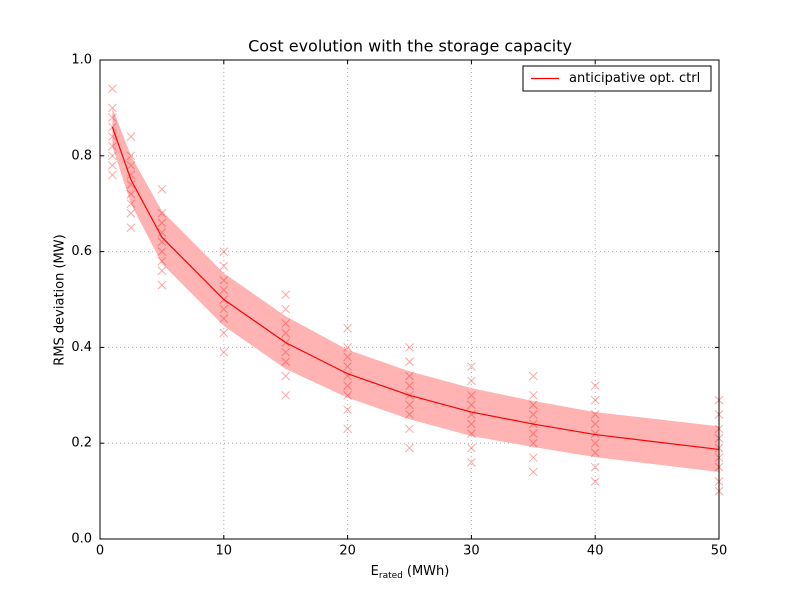  Describe the element at coordinates (428, 571) in the screenshot. I see `x-label-unit: (MWh)` at that location.